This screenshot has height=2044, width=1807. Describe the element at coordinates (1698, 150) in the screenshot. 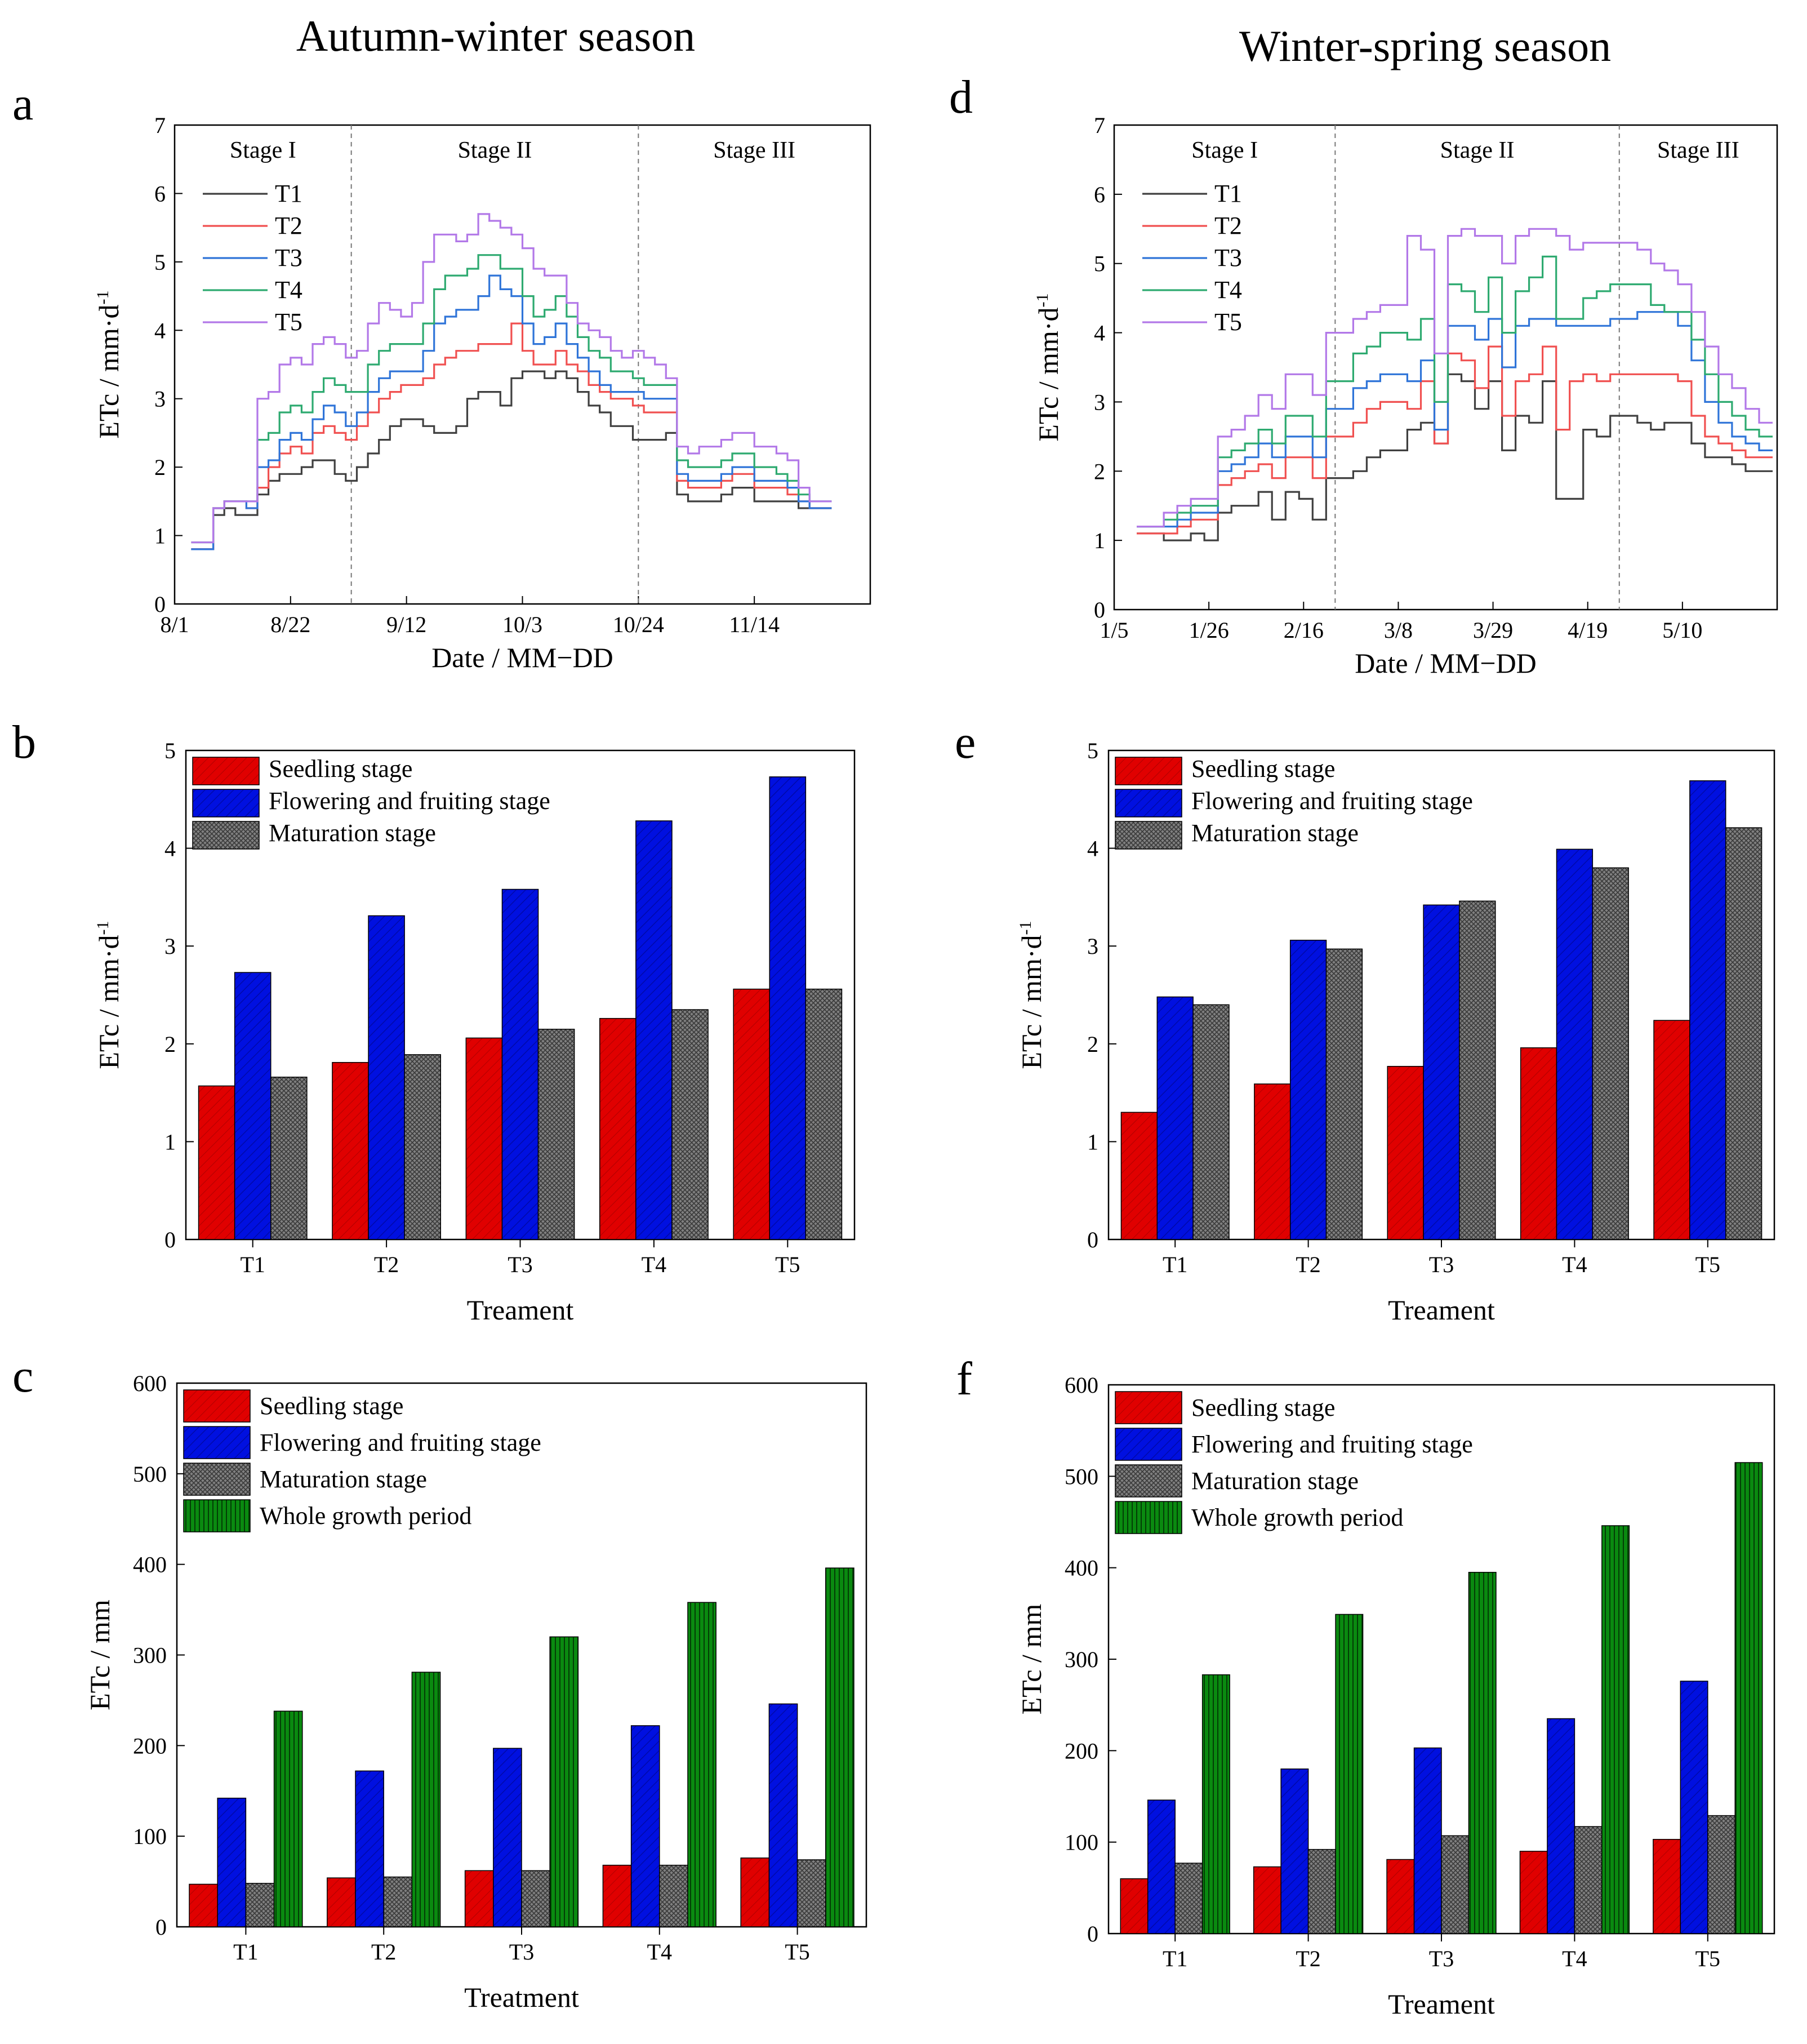

I see `stage-label: Stage III` at that location.